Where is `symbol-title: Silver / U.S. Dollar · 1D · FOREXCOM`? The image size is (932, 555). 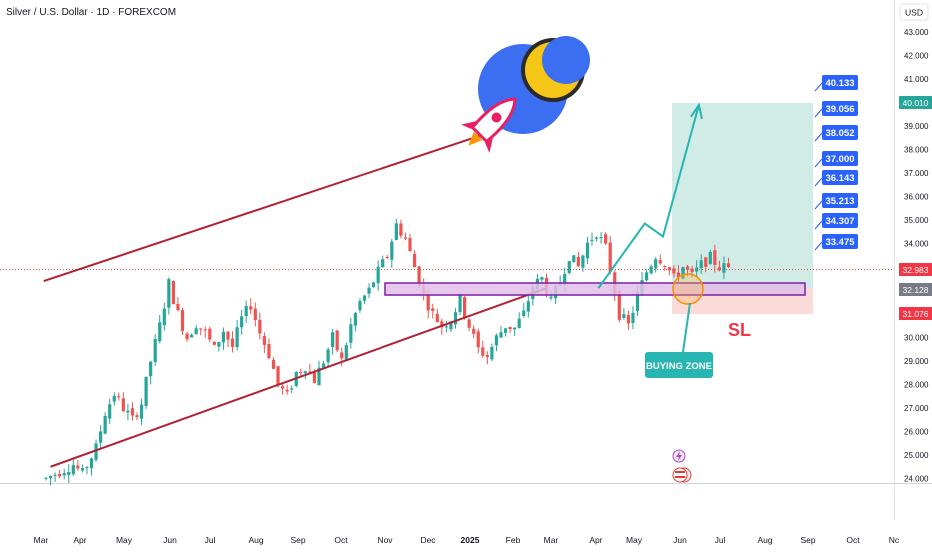 symbol-title: Silver / U.S. Dollar · 1D · FOREXCOM is located at coordinates (91, 12).